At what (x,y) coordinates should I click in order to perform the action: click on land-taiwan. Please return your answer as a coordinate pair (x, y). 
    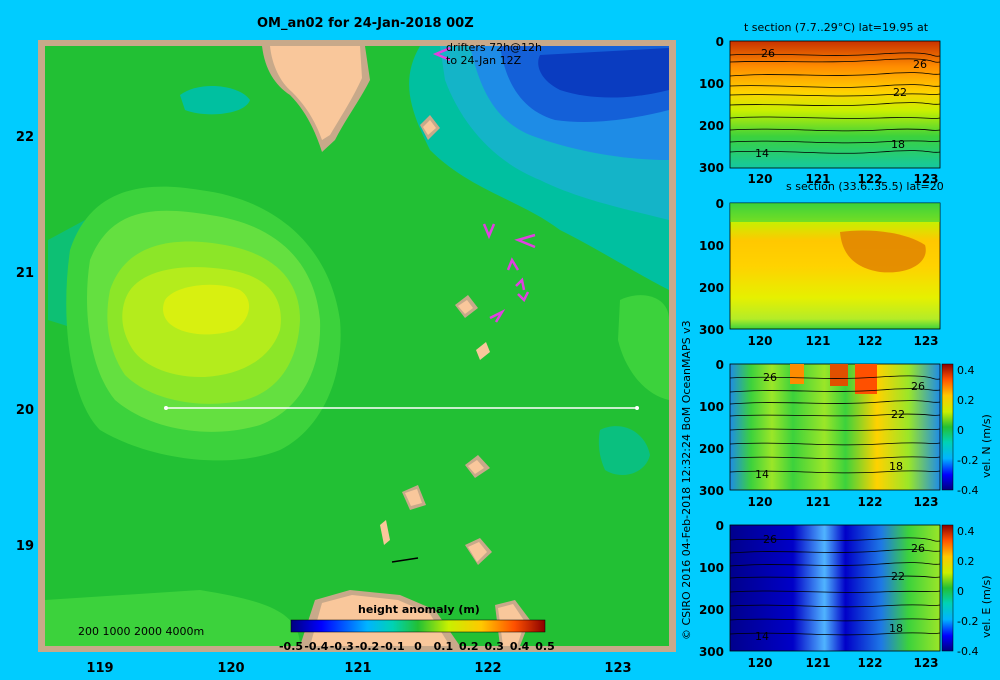
    Looking at the image, I should click on (316, 93).